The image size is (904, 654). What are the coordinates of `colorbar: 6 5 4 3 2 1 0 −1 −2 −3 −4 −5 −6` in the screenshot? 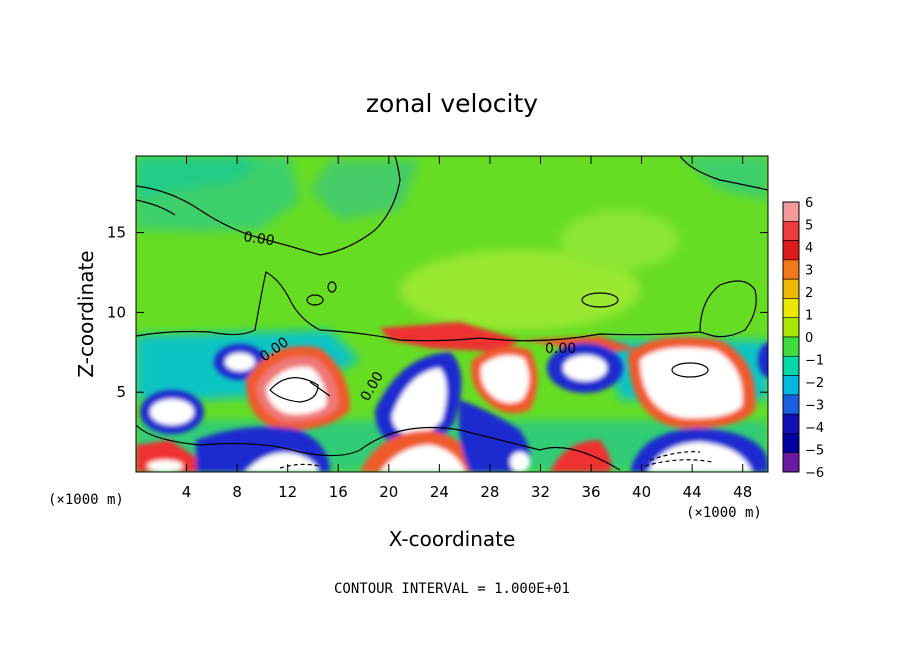 It's located at (803, 338).